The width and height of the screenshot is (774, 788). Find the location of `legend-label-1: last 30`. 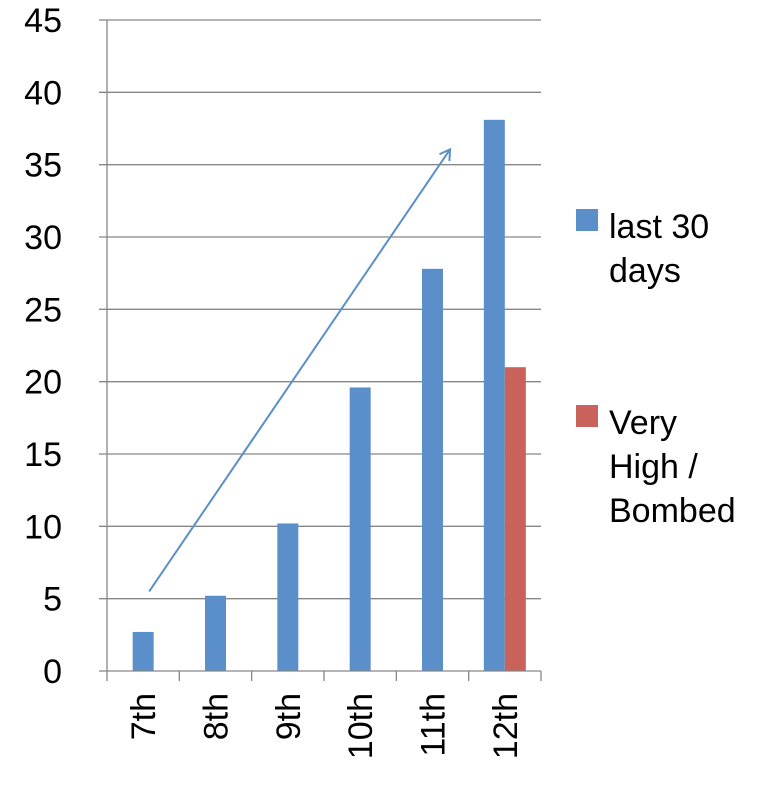

legend-label-1: last 30 is located at coordinates (659, 227).